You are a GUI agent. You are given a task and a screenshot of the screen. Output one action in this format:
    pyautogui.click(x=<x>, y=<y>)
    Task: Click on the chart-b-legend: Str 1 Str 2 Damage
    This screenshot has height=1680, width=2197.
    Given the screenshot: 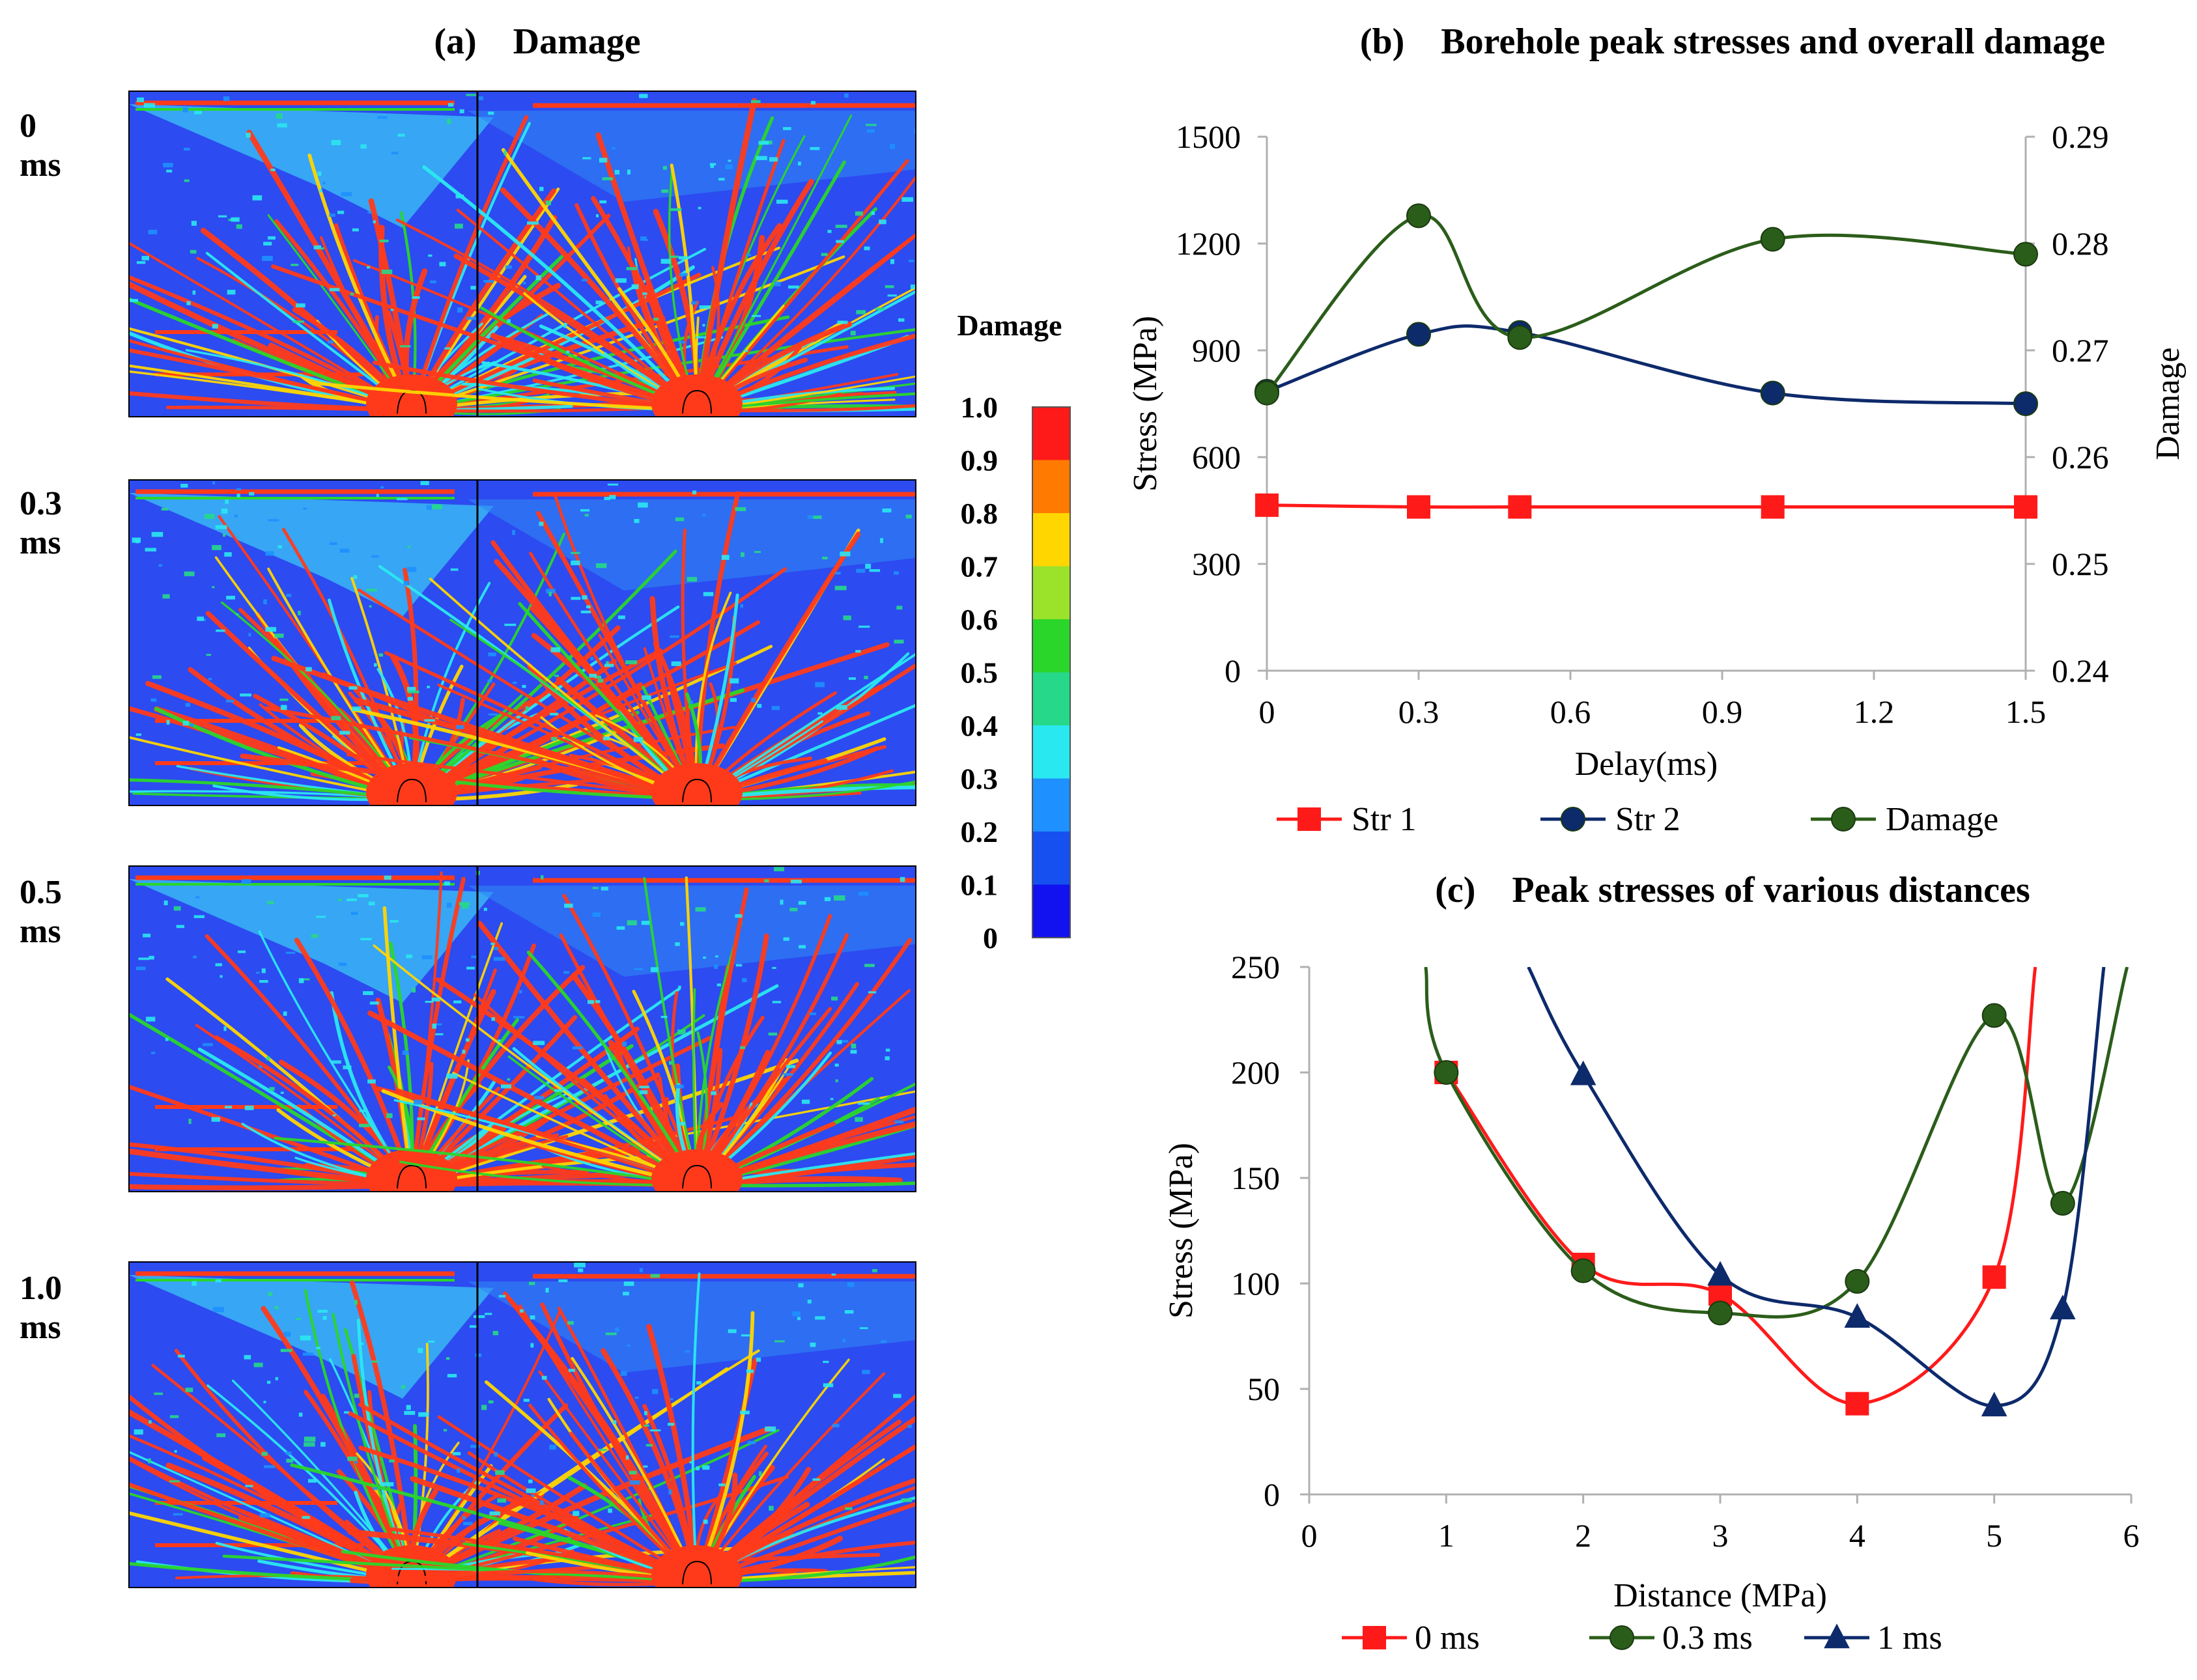 What is the action you would take?
    pyautogui.click(x=1637, y=819)
    